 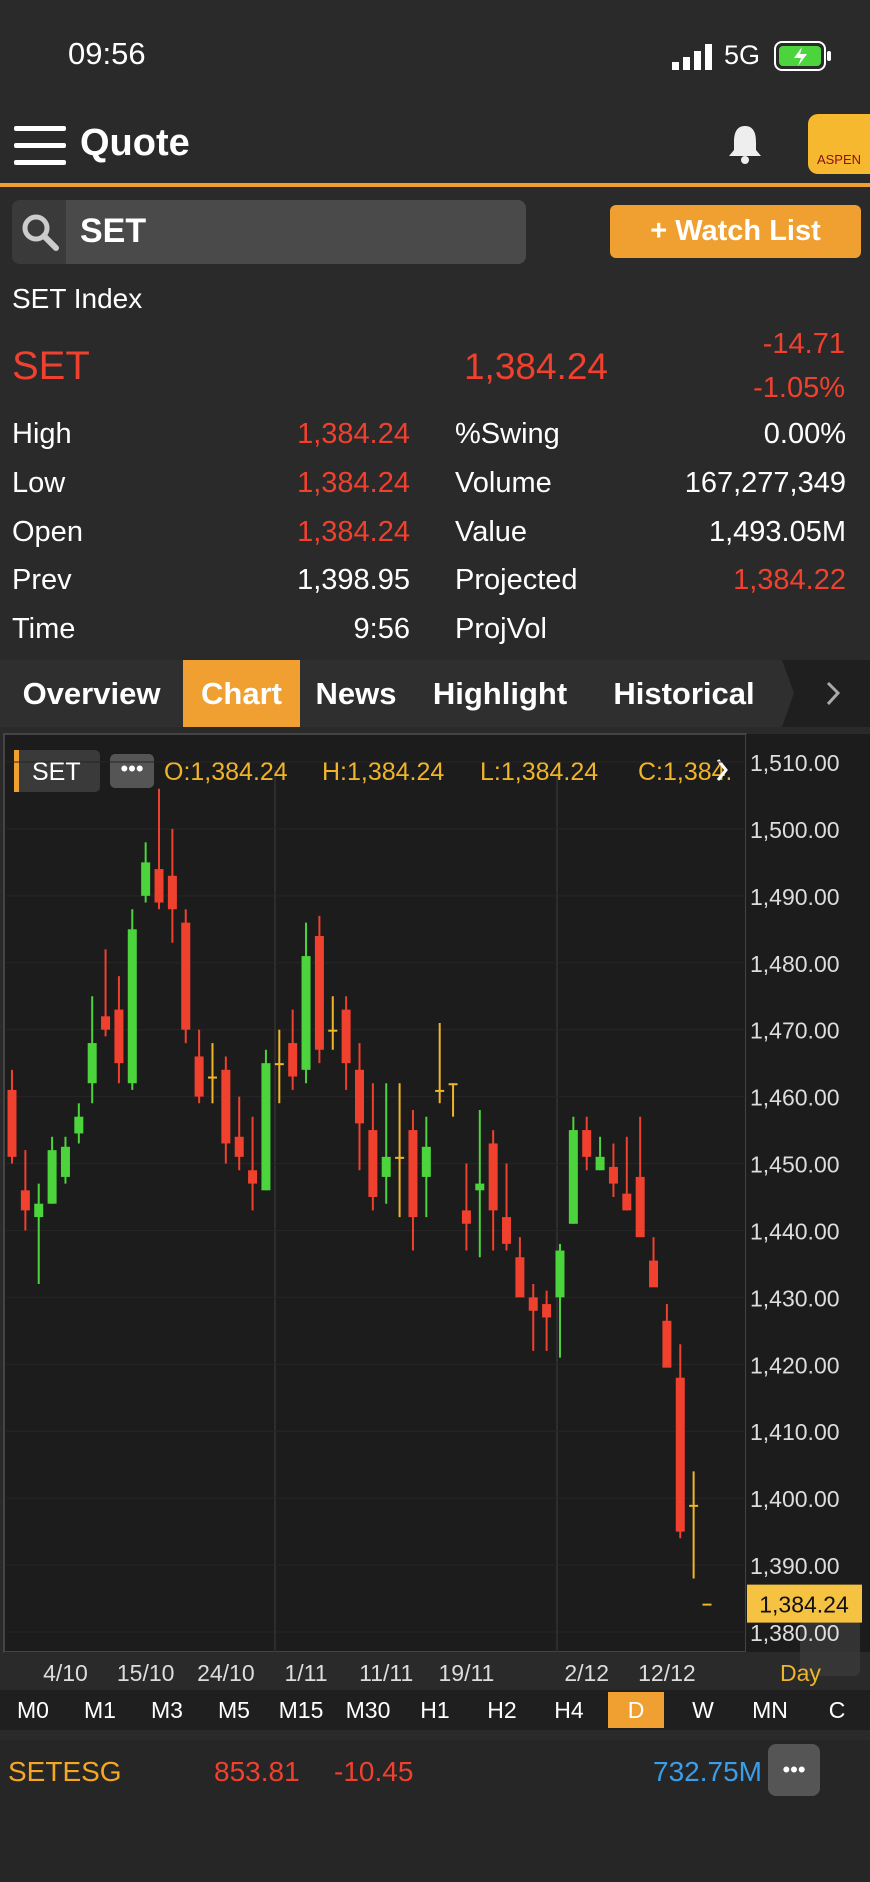 What do you see at coordinates (226, 772) in the screenshot?
I see `ohlc-value: O:1,384.24` at bounding box center [226, 772].